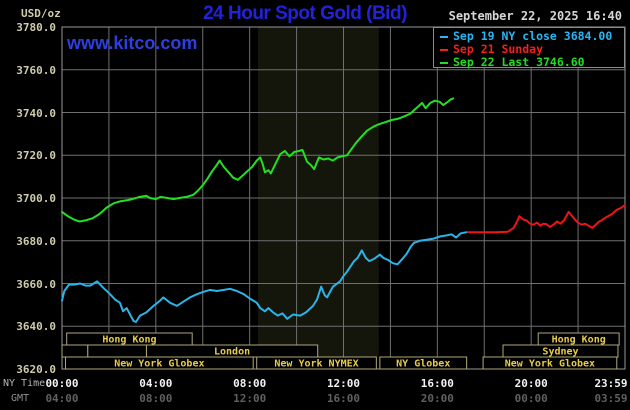 The image size is (630, 410). Describe the element at coordinates (531, 398) in the screenshot. I see `gmt-time-tick-label: 00:00` at that location.